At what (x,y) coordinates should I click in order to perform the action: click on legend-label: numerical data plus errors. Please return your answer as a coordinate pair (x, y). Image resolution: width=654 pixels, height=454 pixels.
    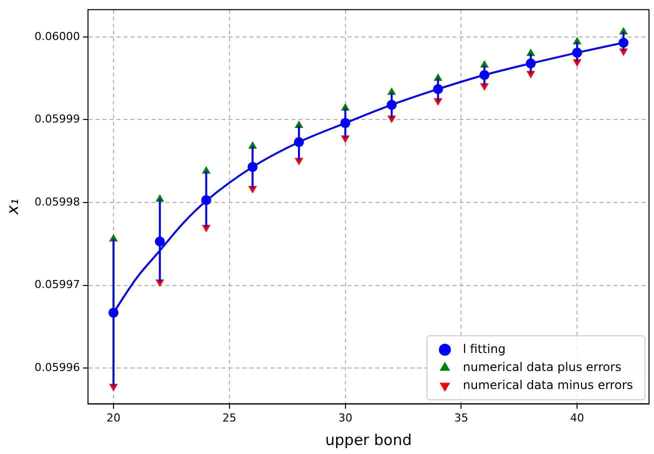
    Looking at the image, I should click on (542, 367).